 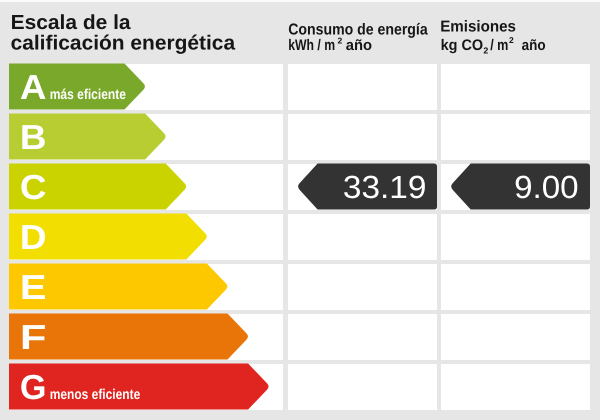 I want to click on svg-text: Emisiones, so click(x=478, y=27).